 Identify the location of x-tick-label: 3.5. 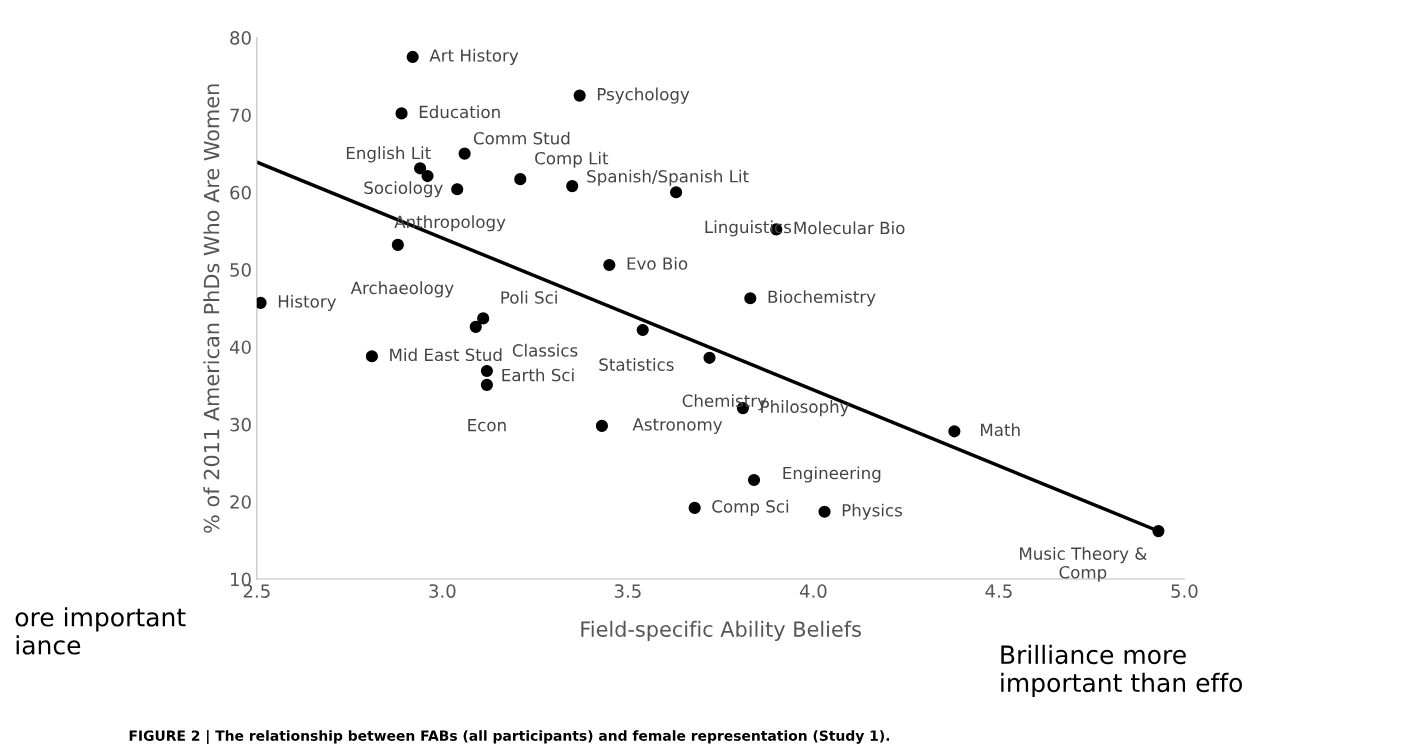
(627, 591).